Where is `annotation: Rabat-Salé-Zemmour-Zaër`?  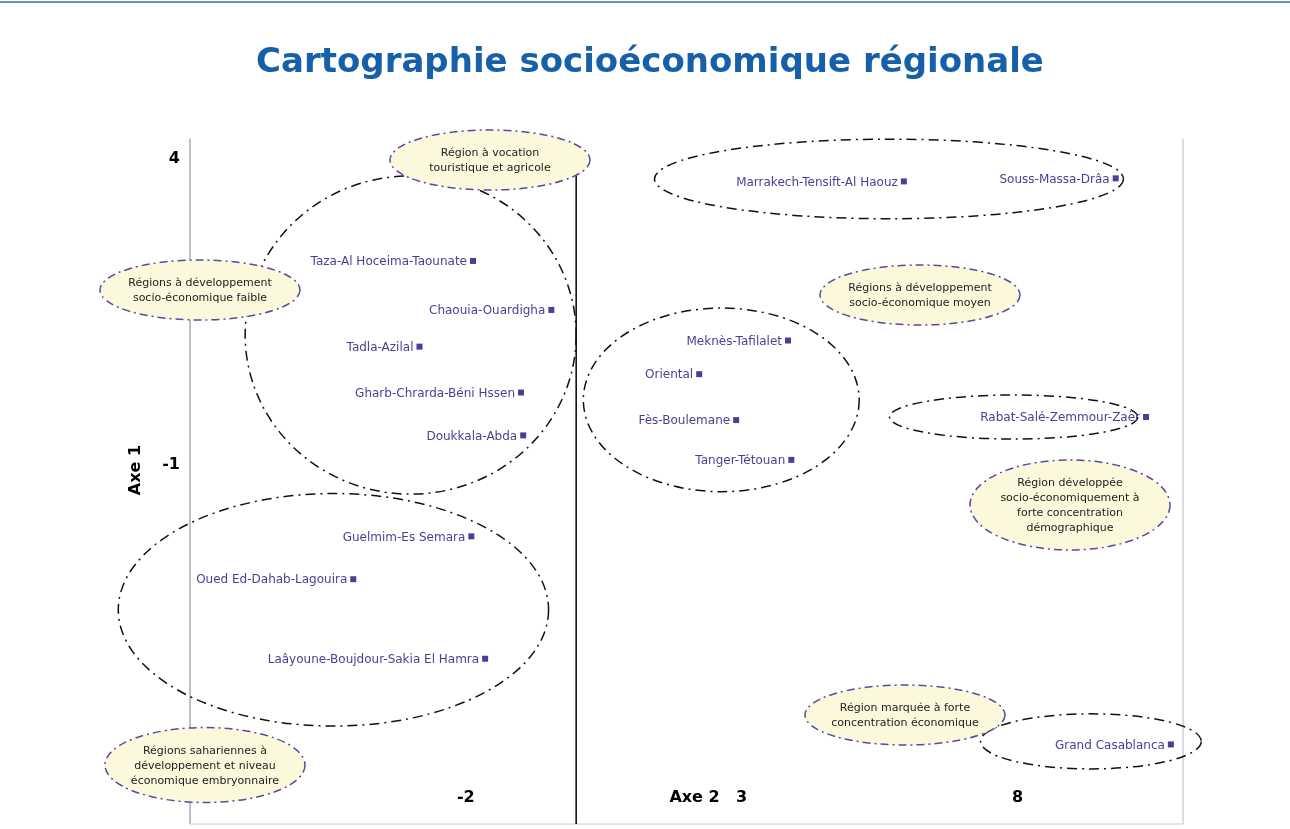
annotation: Rabat-Salé-Zemmour-Zaër is located at coordinates (1060, 417).